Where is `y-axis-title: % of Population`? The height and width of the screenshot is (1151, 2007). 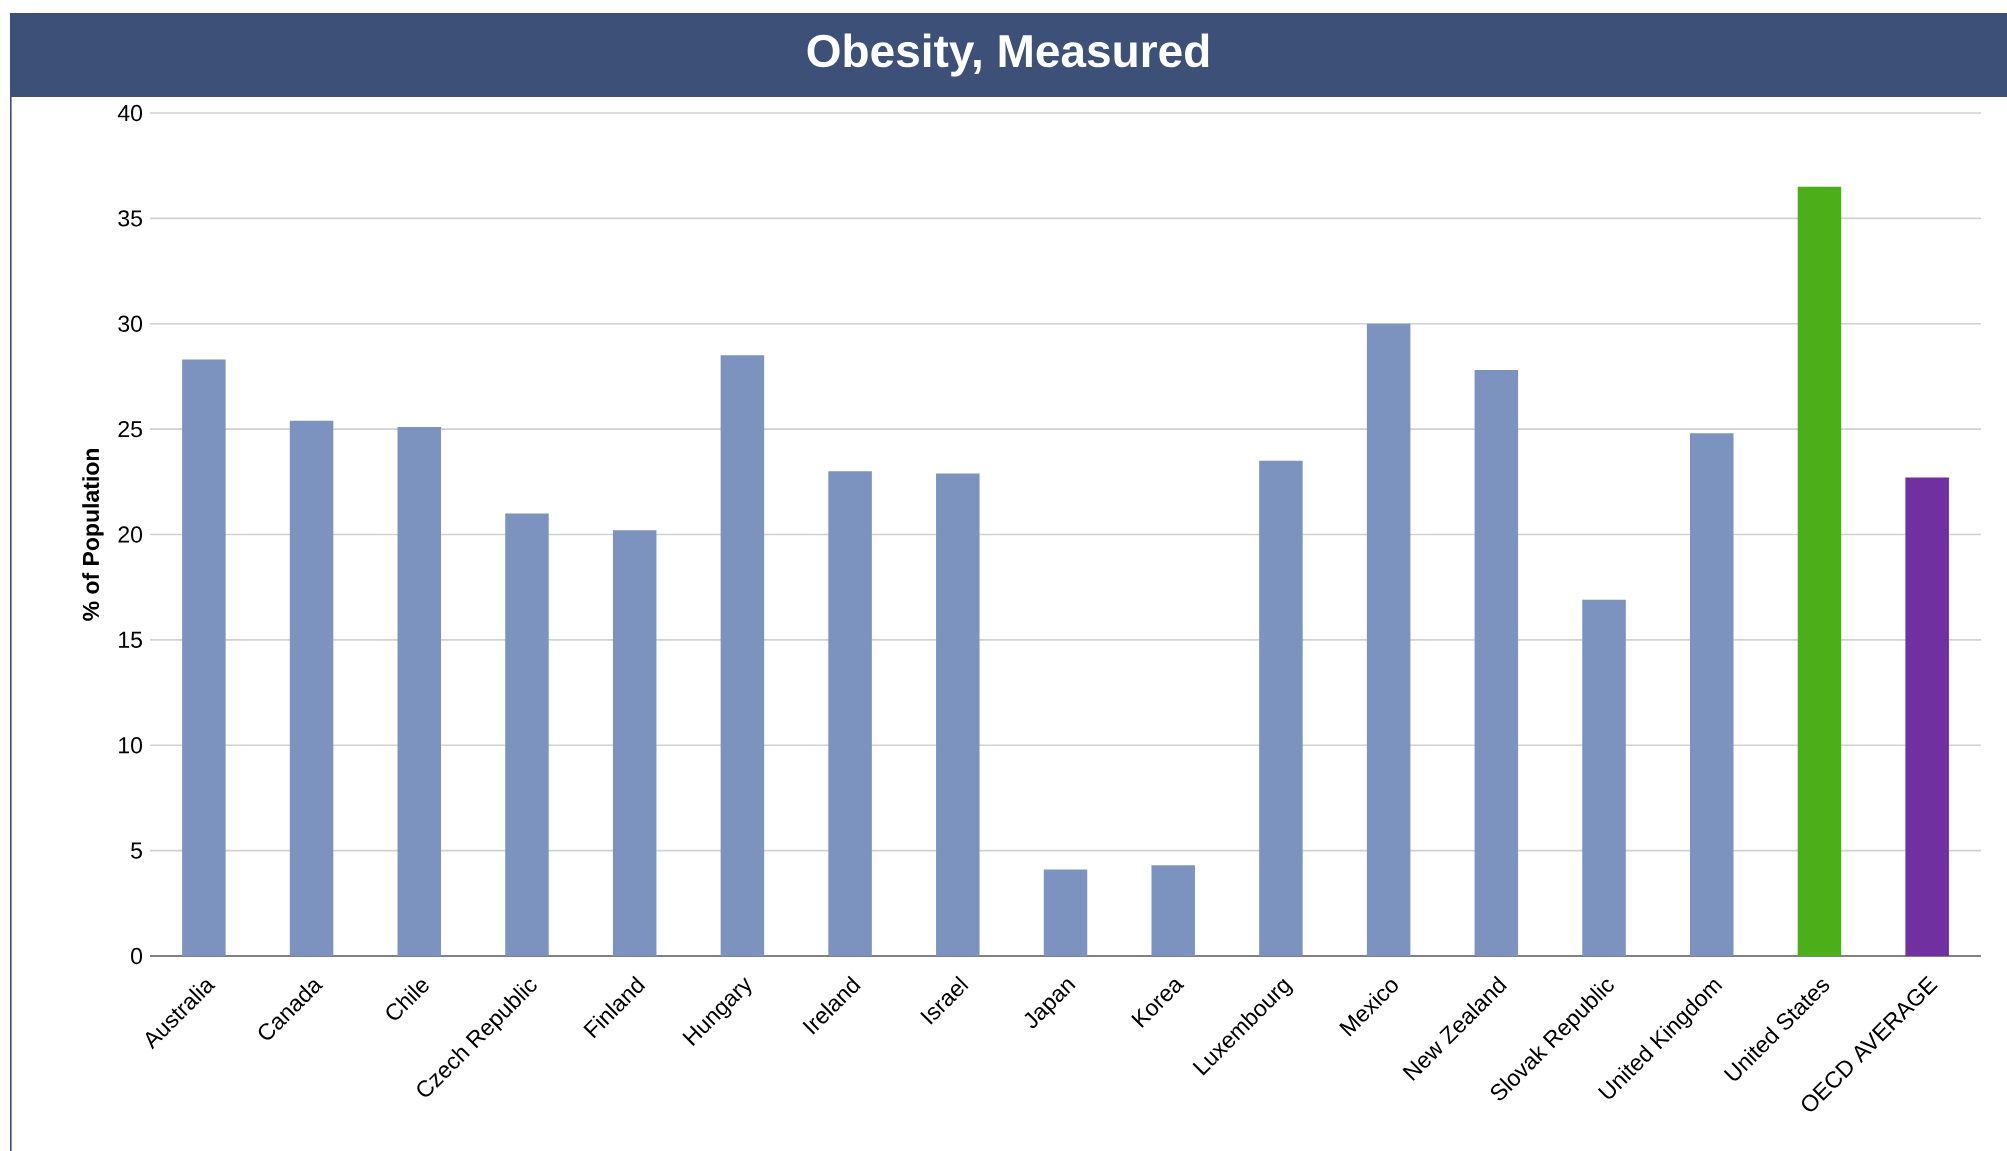 y-axis-title: % of Population is located at coordinates (93, 535).